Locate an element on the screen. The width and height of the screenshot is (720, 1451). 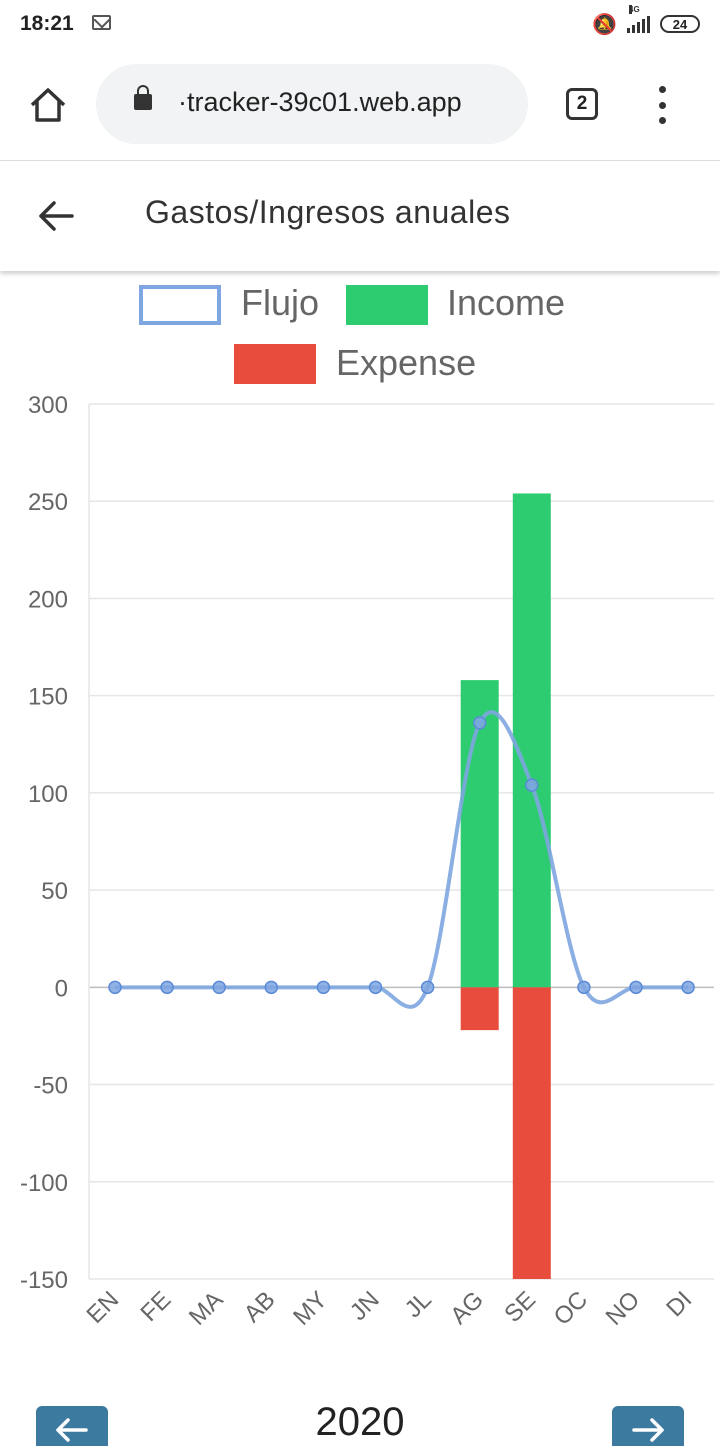
legend-swatch-flujo is located at coordinates (180, 305).